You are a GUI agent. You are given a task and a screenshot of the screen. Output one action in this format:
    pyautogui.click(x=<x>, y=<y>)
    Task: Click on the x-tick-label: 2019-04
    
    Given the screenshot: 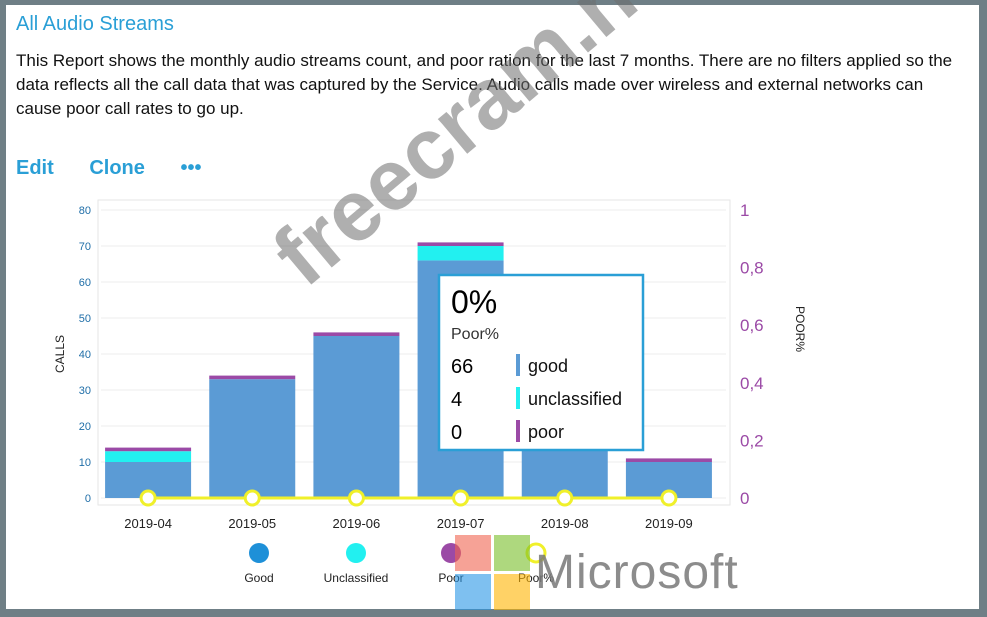 What is the action you would take?
    pyautogui.click(x=148, y=523)
    